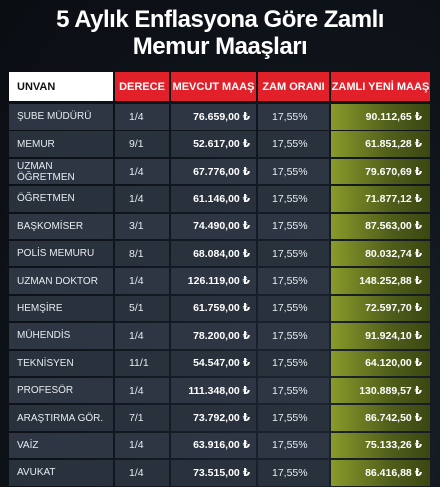 The width and height of the screenshot is (440, 487). Describe the element at coordinates (380, 144) in the screenshot. I see `cell-zamli-yeni-maas: 61.851,28 ₺` at that location.